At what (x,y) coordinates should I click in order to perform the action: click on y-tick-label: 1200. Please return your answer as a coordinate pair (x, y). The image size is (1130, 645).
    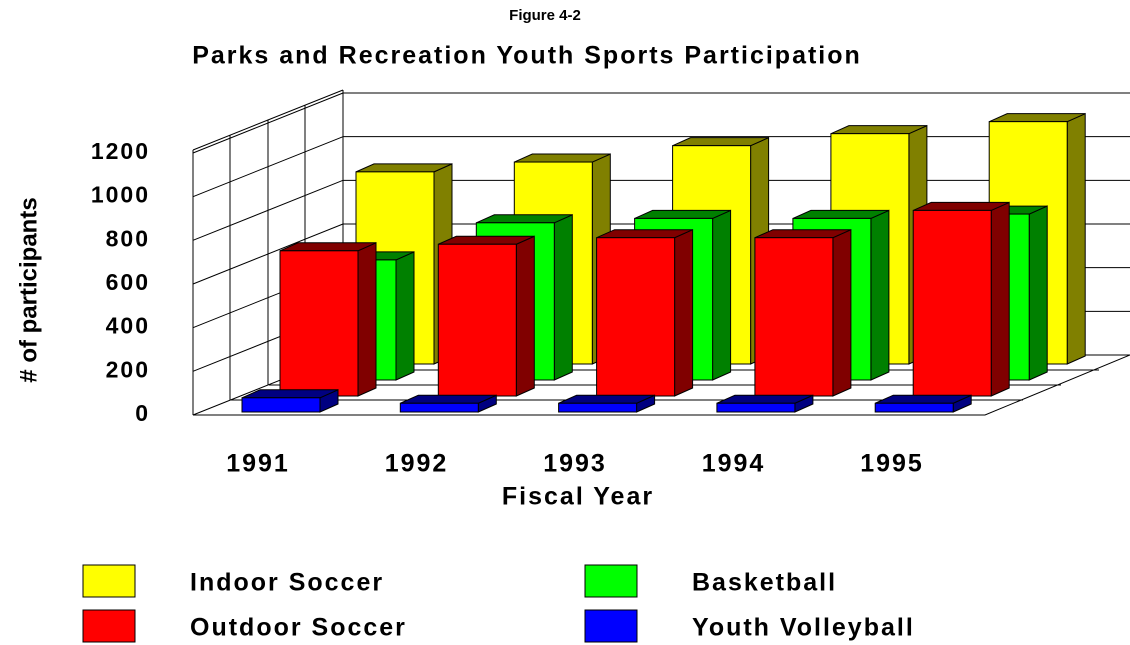
    Looking at the image, I should click on (120, 151).